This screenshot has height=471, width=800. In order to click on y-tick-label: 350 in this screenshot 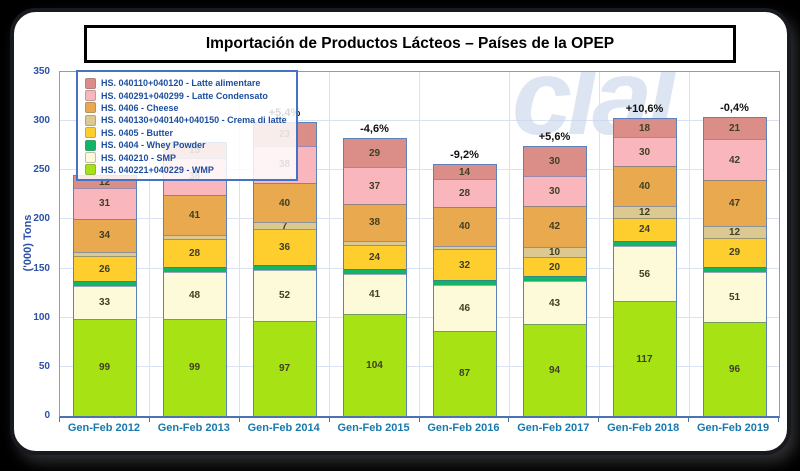, I will do `click(41, 71)`.